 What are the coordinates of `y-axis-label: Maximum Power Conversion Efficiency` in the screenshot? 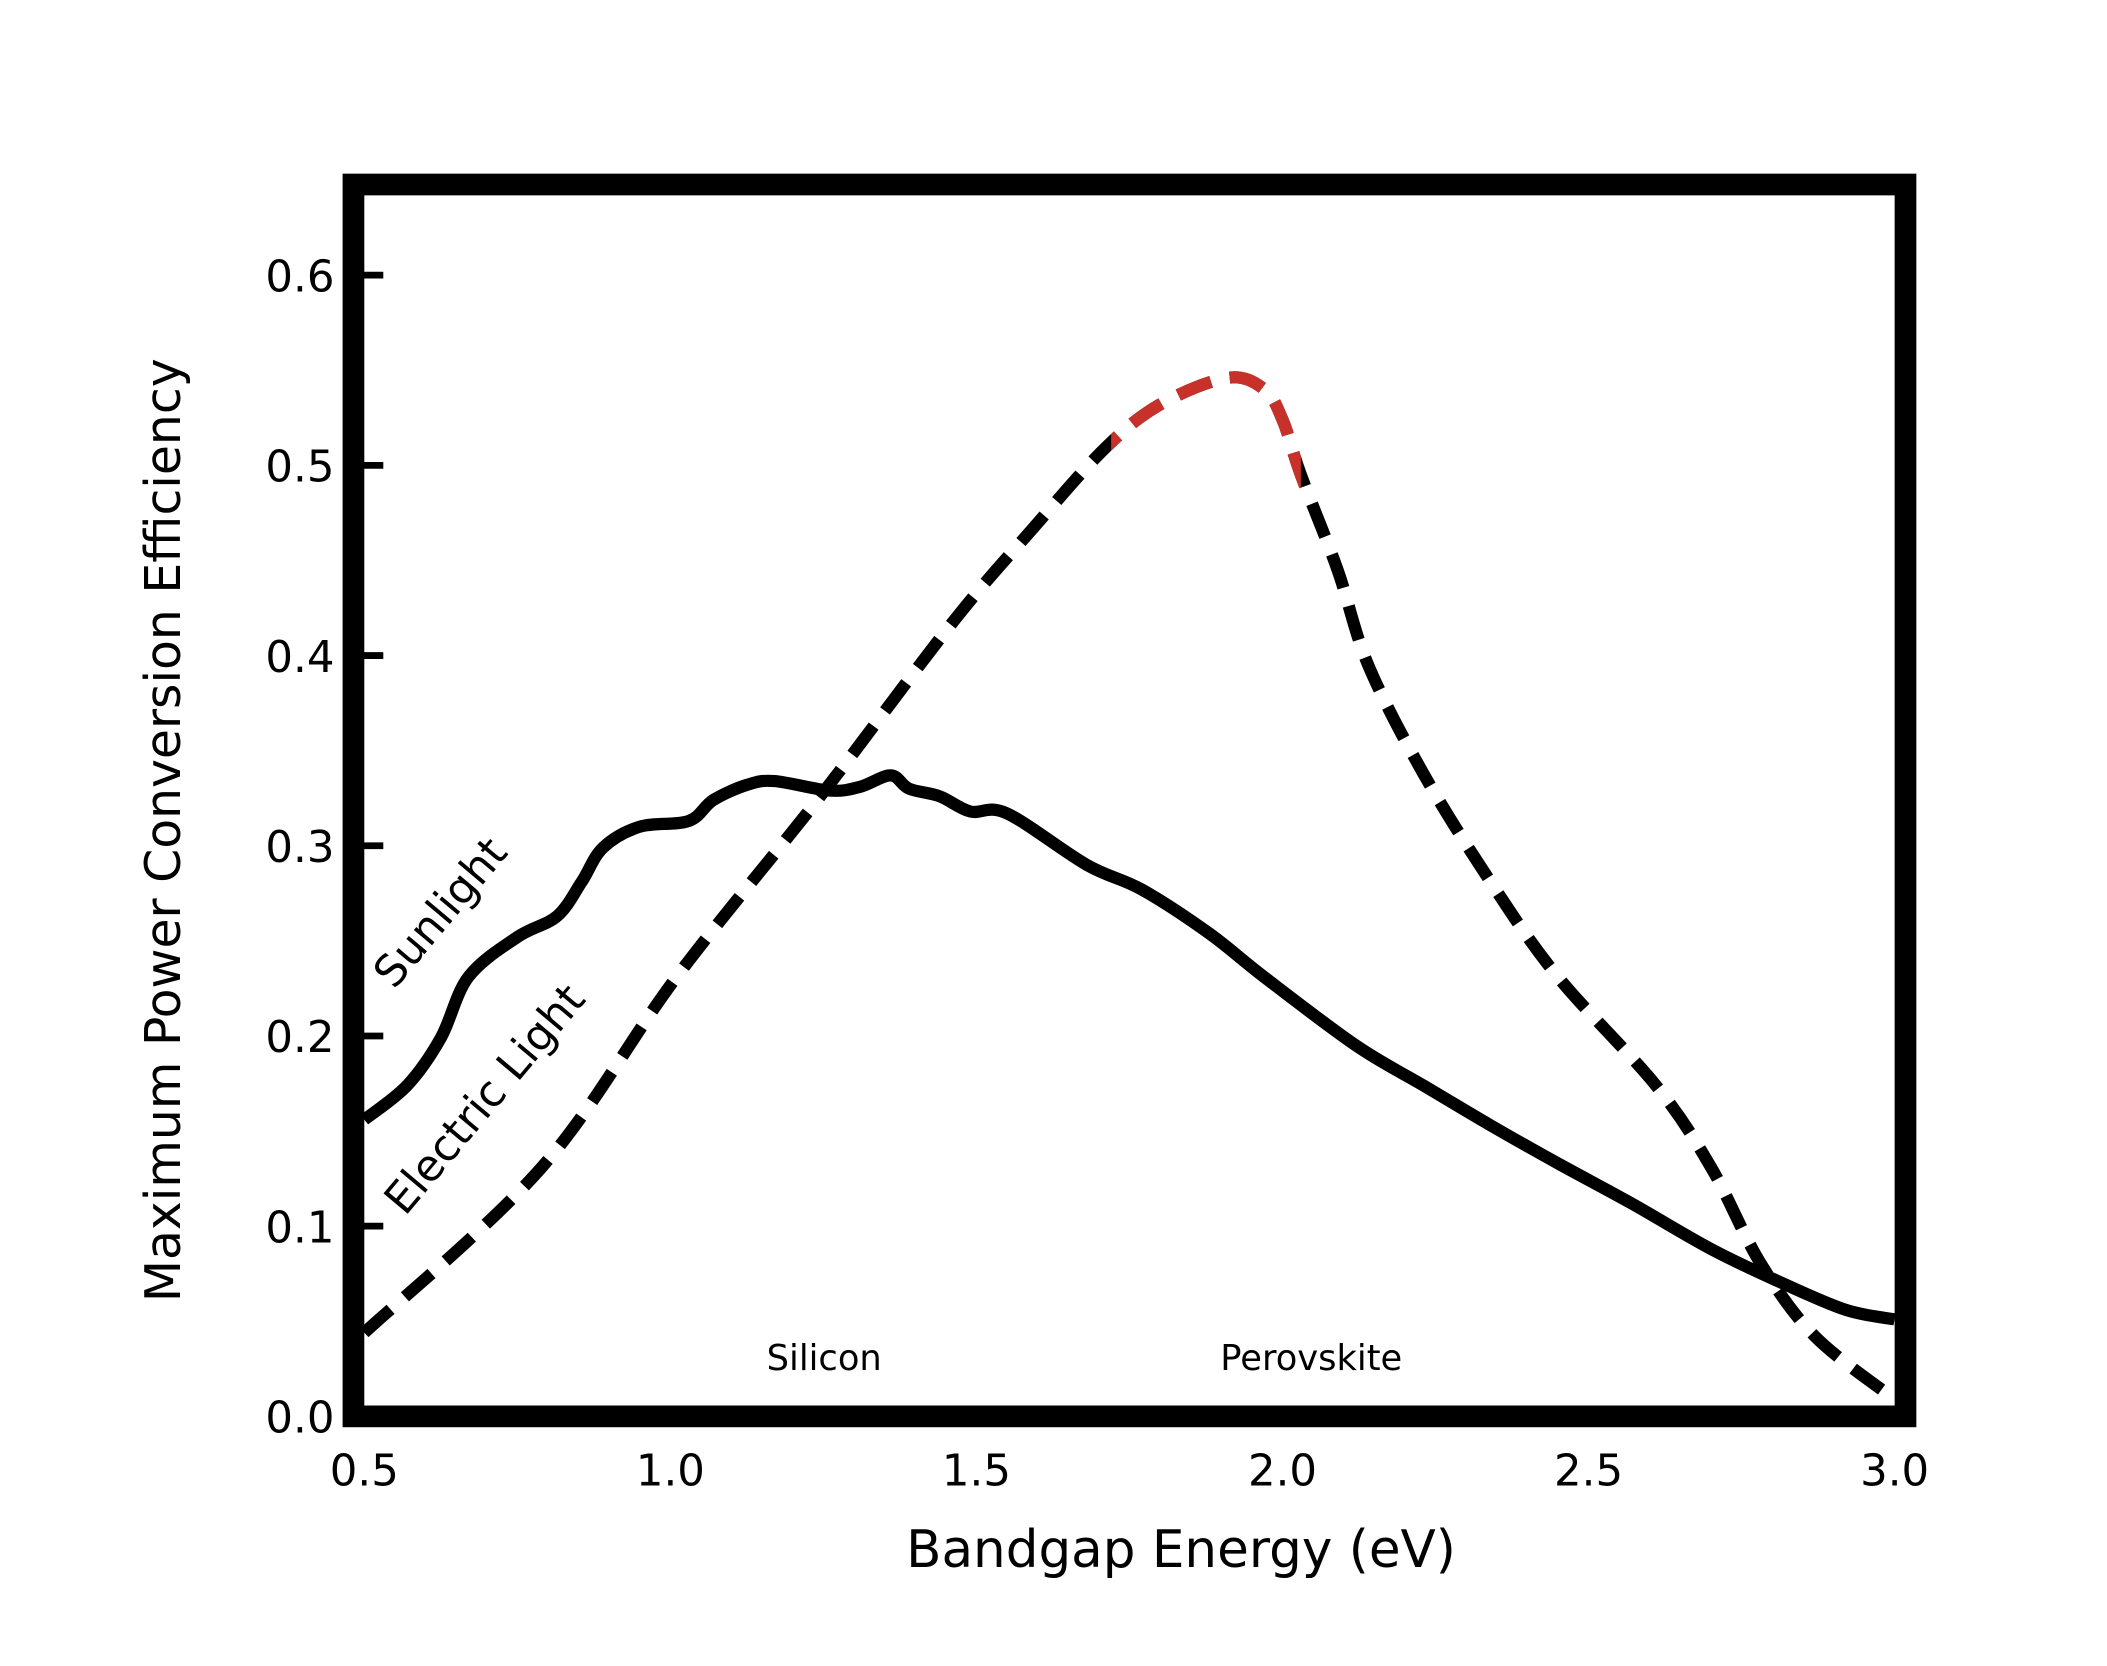 It's located at (163, 830).